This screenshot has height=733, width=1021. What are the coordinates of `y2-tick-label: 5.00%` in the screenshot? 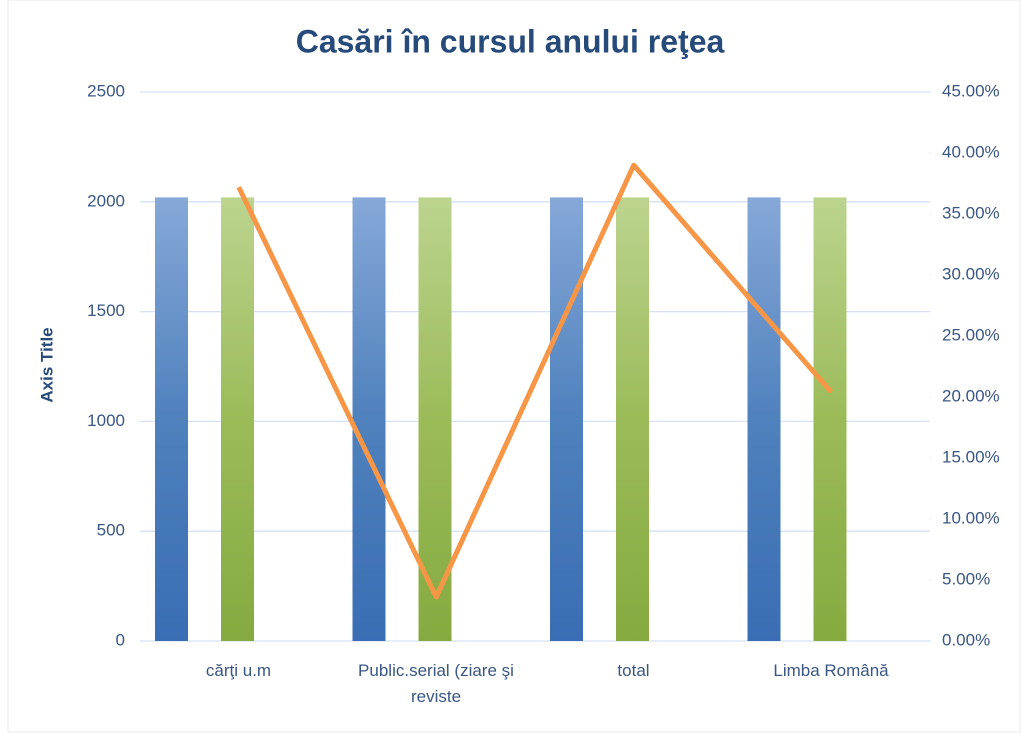 It's located at (966, 578).